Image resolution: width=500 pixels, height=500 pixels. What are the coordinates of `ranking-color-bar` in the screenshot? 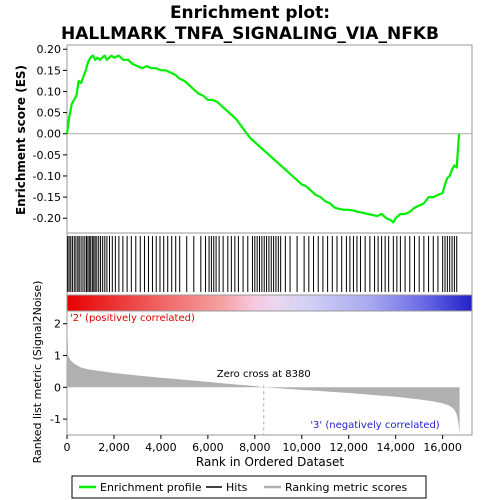 It's located at (269, 303).